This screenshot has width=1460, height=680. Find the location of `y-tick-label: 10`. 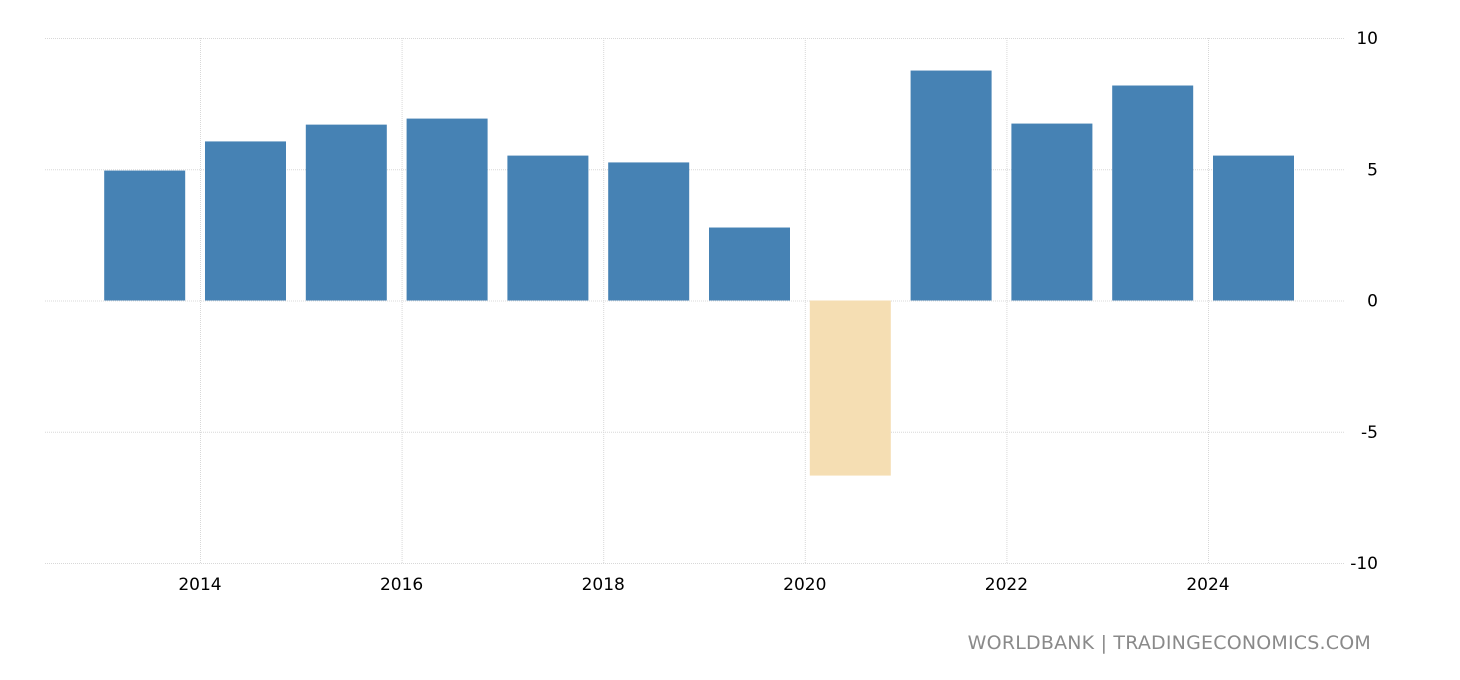

y-tick-label: 10 is located at coordinates (1367, 39).